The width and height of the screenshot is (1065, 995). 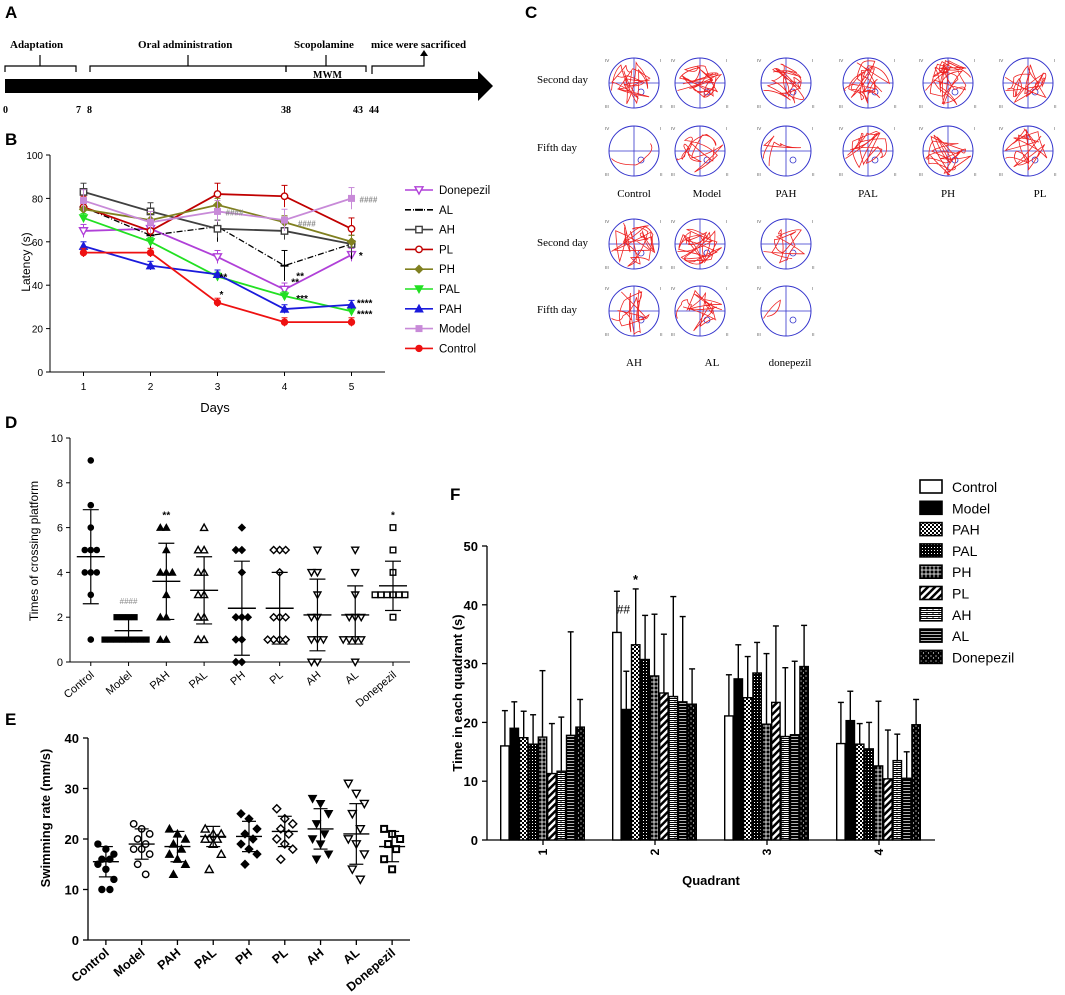 What do you see at coordinates (931, 657) in the screenshot?
I see `legend-swatch-donepezil` at bounding box center [931, 657].